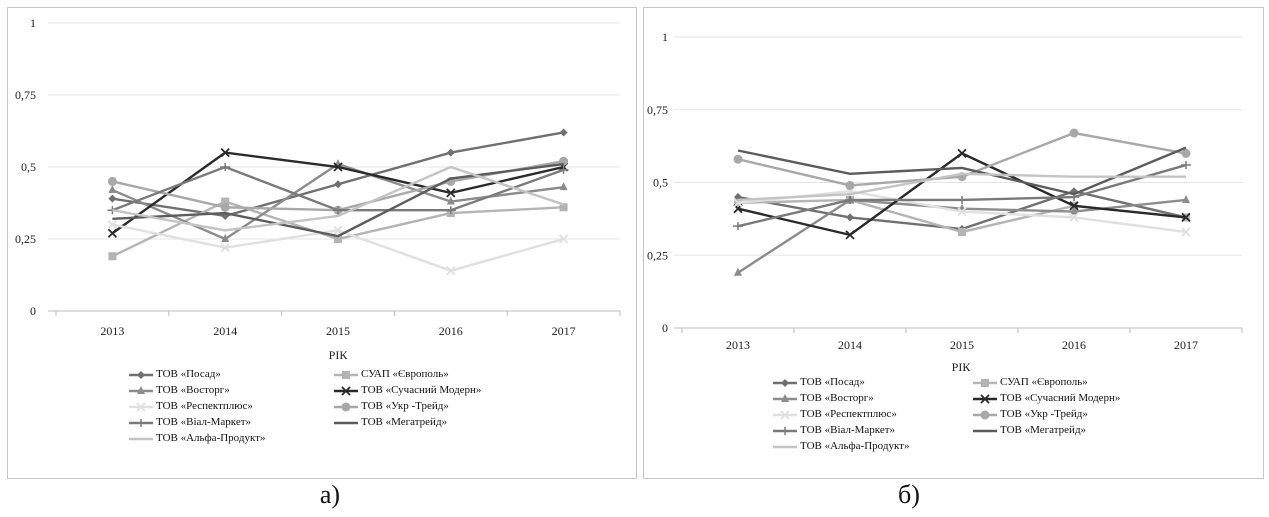  What do you see at coordinates (338, 331) in the screenshot?
I see `x-tick-label: 2015` at bounding box center [338, 331].